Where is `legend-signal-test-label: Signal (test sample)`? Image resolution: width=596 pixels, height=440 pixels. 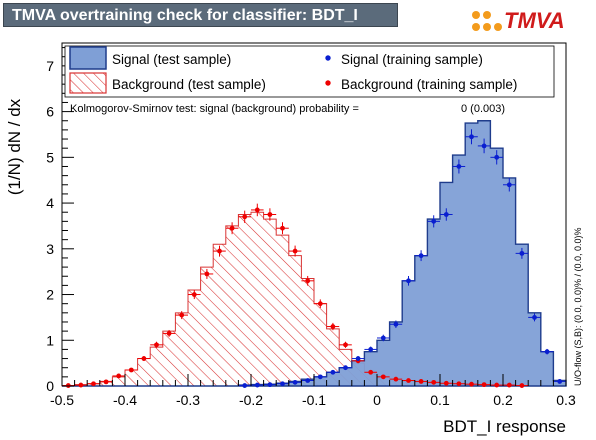 legend-signal-test-label: Signal (test sample) is located at coordinates (171, 59).